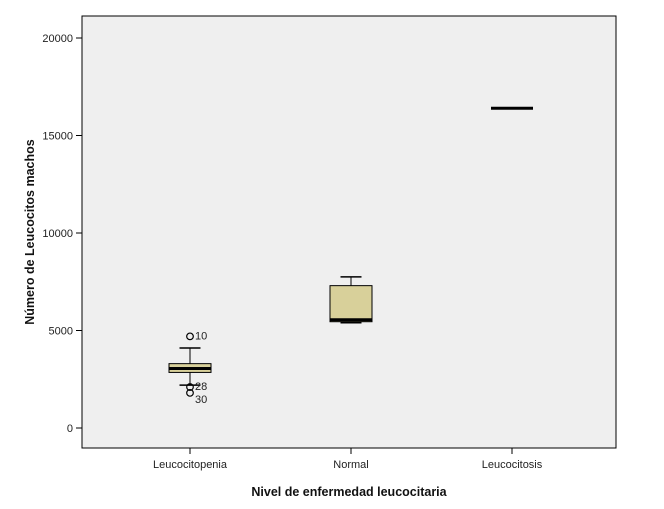 This screenshot has height=509, width=664. Describe the element at coordinates (57, 39) in the screenshot. I see `y-tick-label: 20000` at that location.